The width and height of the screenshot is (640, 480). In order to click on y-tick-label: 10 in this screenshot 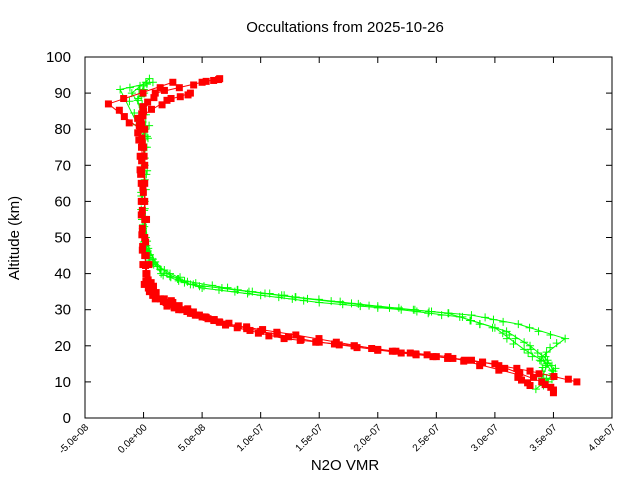, I will do `click(62, 382)`.